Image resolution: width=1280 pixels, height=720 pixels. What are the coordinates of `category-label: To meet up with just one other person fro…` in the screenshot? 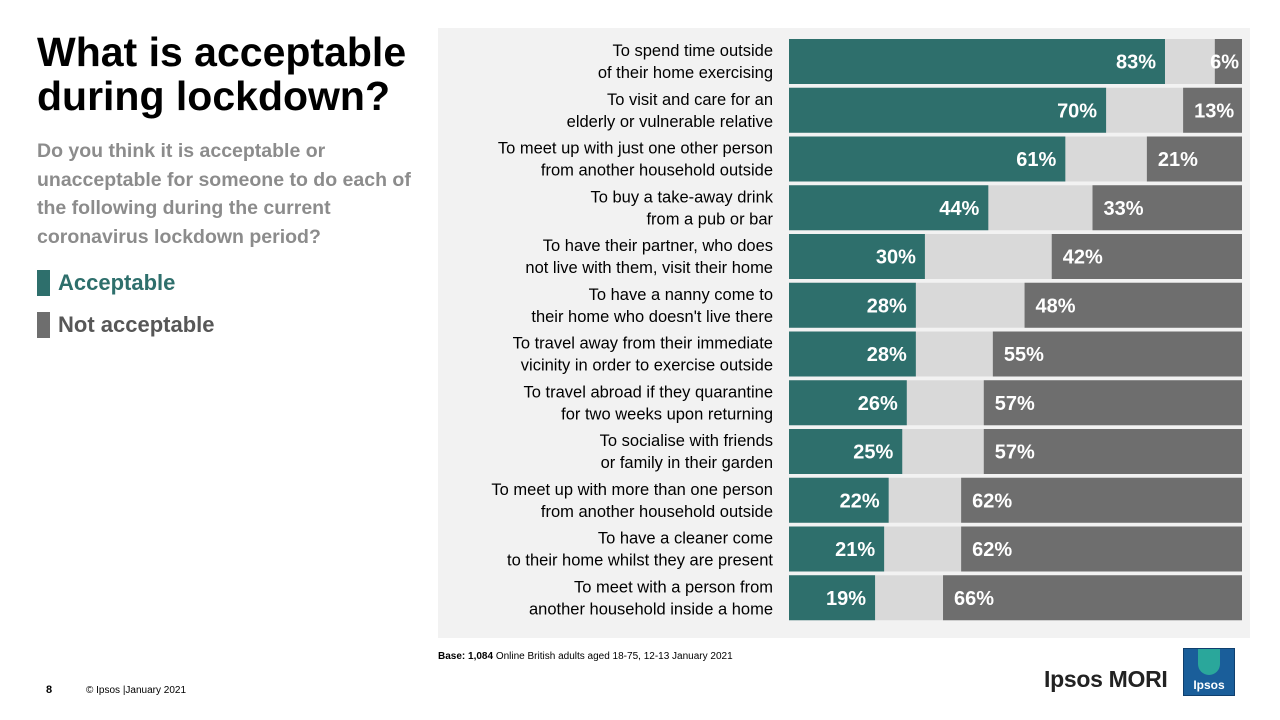 It's located at (635, 160).